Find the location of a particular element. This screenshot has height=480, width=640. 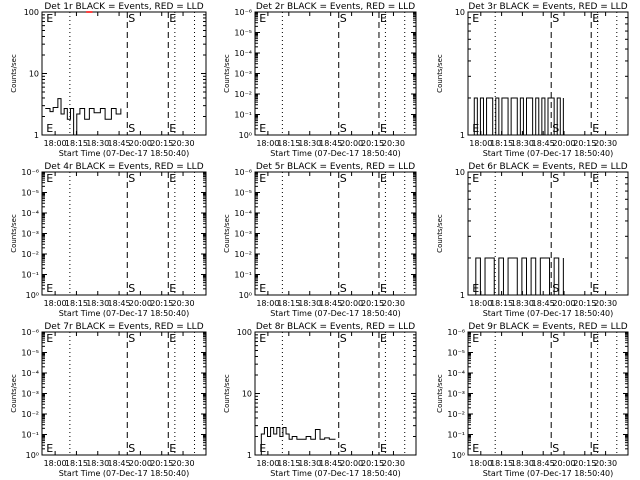

panel-title: Det 1r BLACK = Events, RED = LLD is located at coordinates (123, 7).